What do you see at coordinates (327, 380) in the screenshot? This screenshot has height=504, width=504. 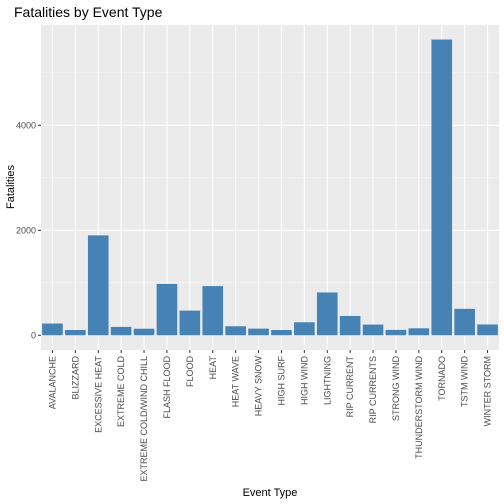 I see `x-tick-label: LIGHTNING` at bounding box center [327, 380].